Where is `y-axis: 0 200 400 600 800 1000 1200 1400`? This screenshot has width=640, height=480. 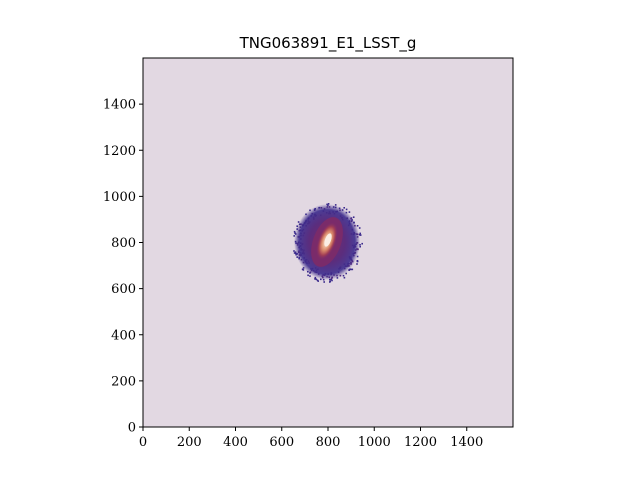
y-axis: 0 200 400 600 800 1000 1200 1400 is located at coordinates (123, 267).